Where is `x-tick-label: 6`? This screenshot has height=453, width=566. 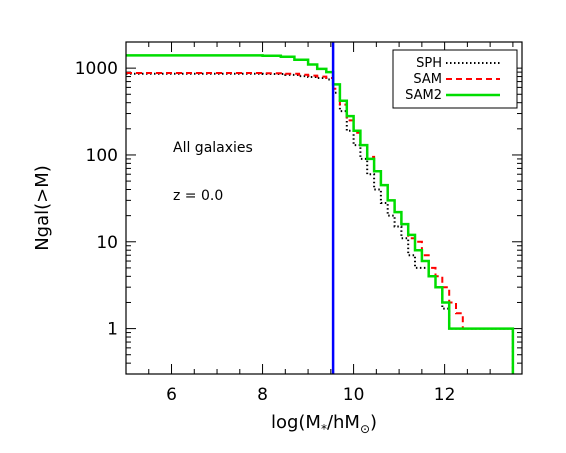 x-tick-label: 6 is located at coordinates (171, 395).